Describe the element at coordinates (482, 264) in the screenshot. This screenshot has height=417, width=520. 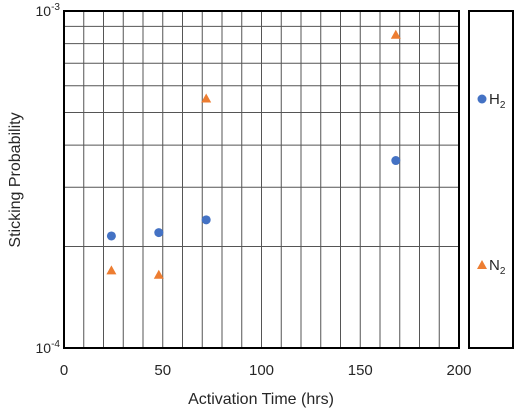
I see `legend-n2-marker` at that location.